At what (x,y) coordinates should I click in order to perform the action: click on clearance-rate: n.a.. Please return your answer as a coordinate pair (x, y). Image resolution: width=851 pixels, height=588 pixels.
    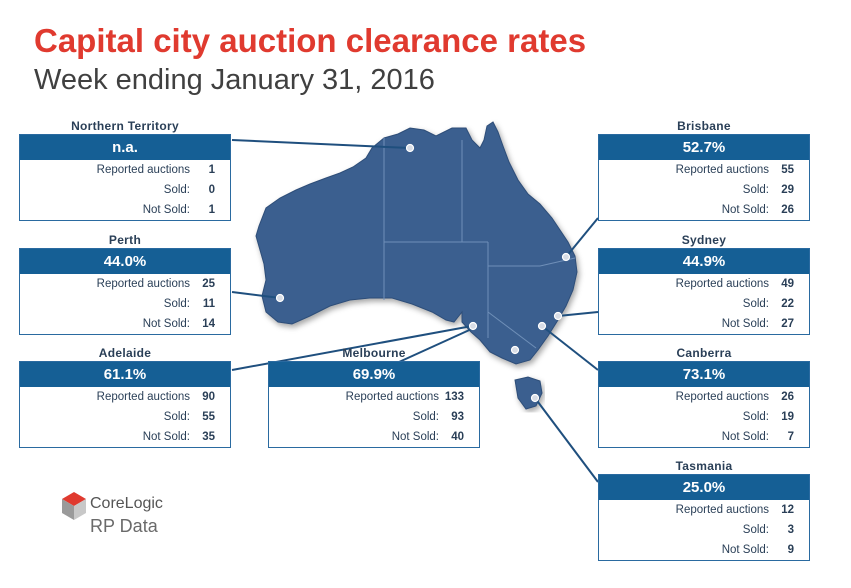
    Looking at the image, I should click on (125, 147).